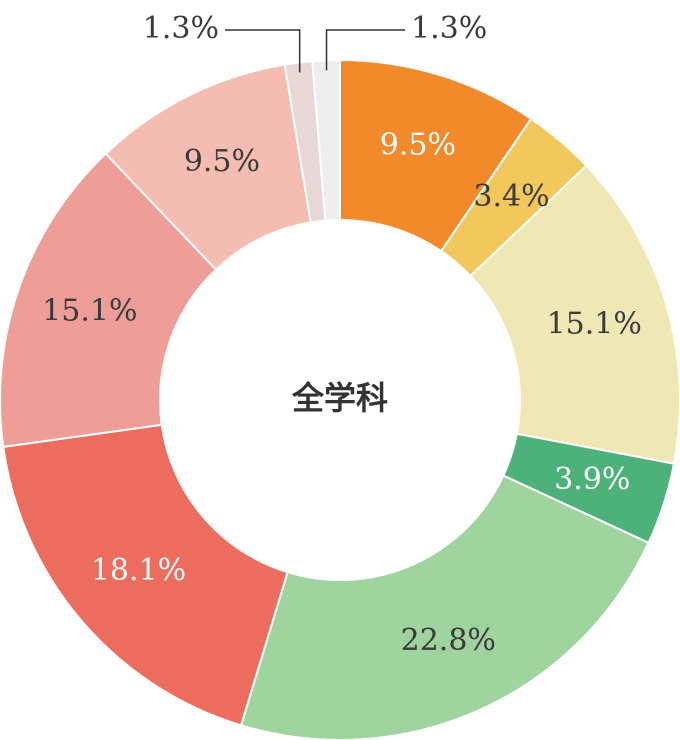  What do you see at coordinates (449, 28) in the screenshot?
I see `slice-label-10: 1.3%` at bounding box center [449, 28].